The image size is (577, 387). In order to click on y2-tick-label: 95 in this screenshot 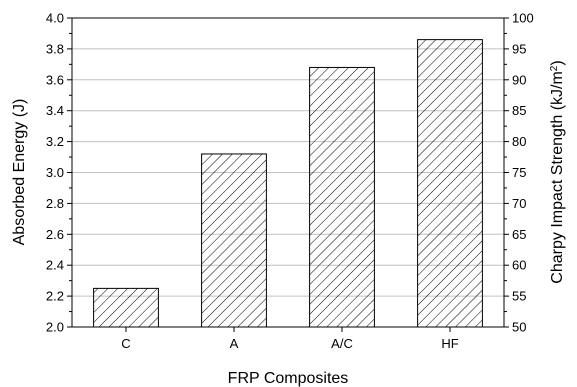, I will do `click(519, 48)`.